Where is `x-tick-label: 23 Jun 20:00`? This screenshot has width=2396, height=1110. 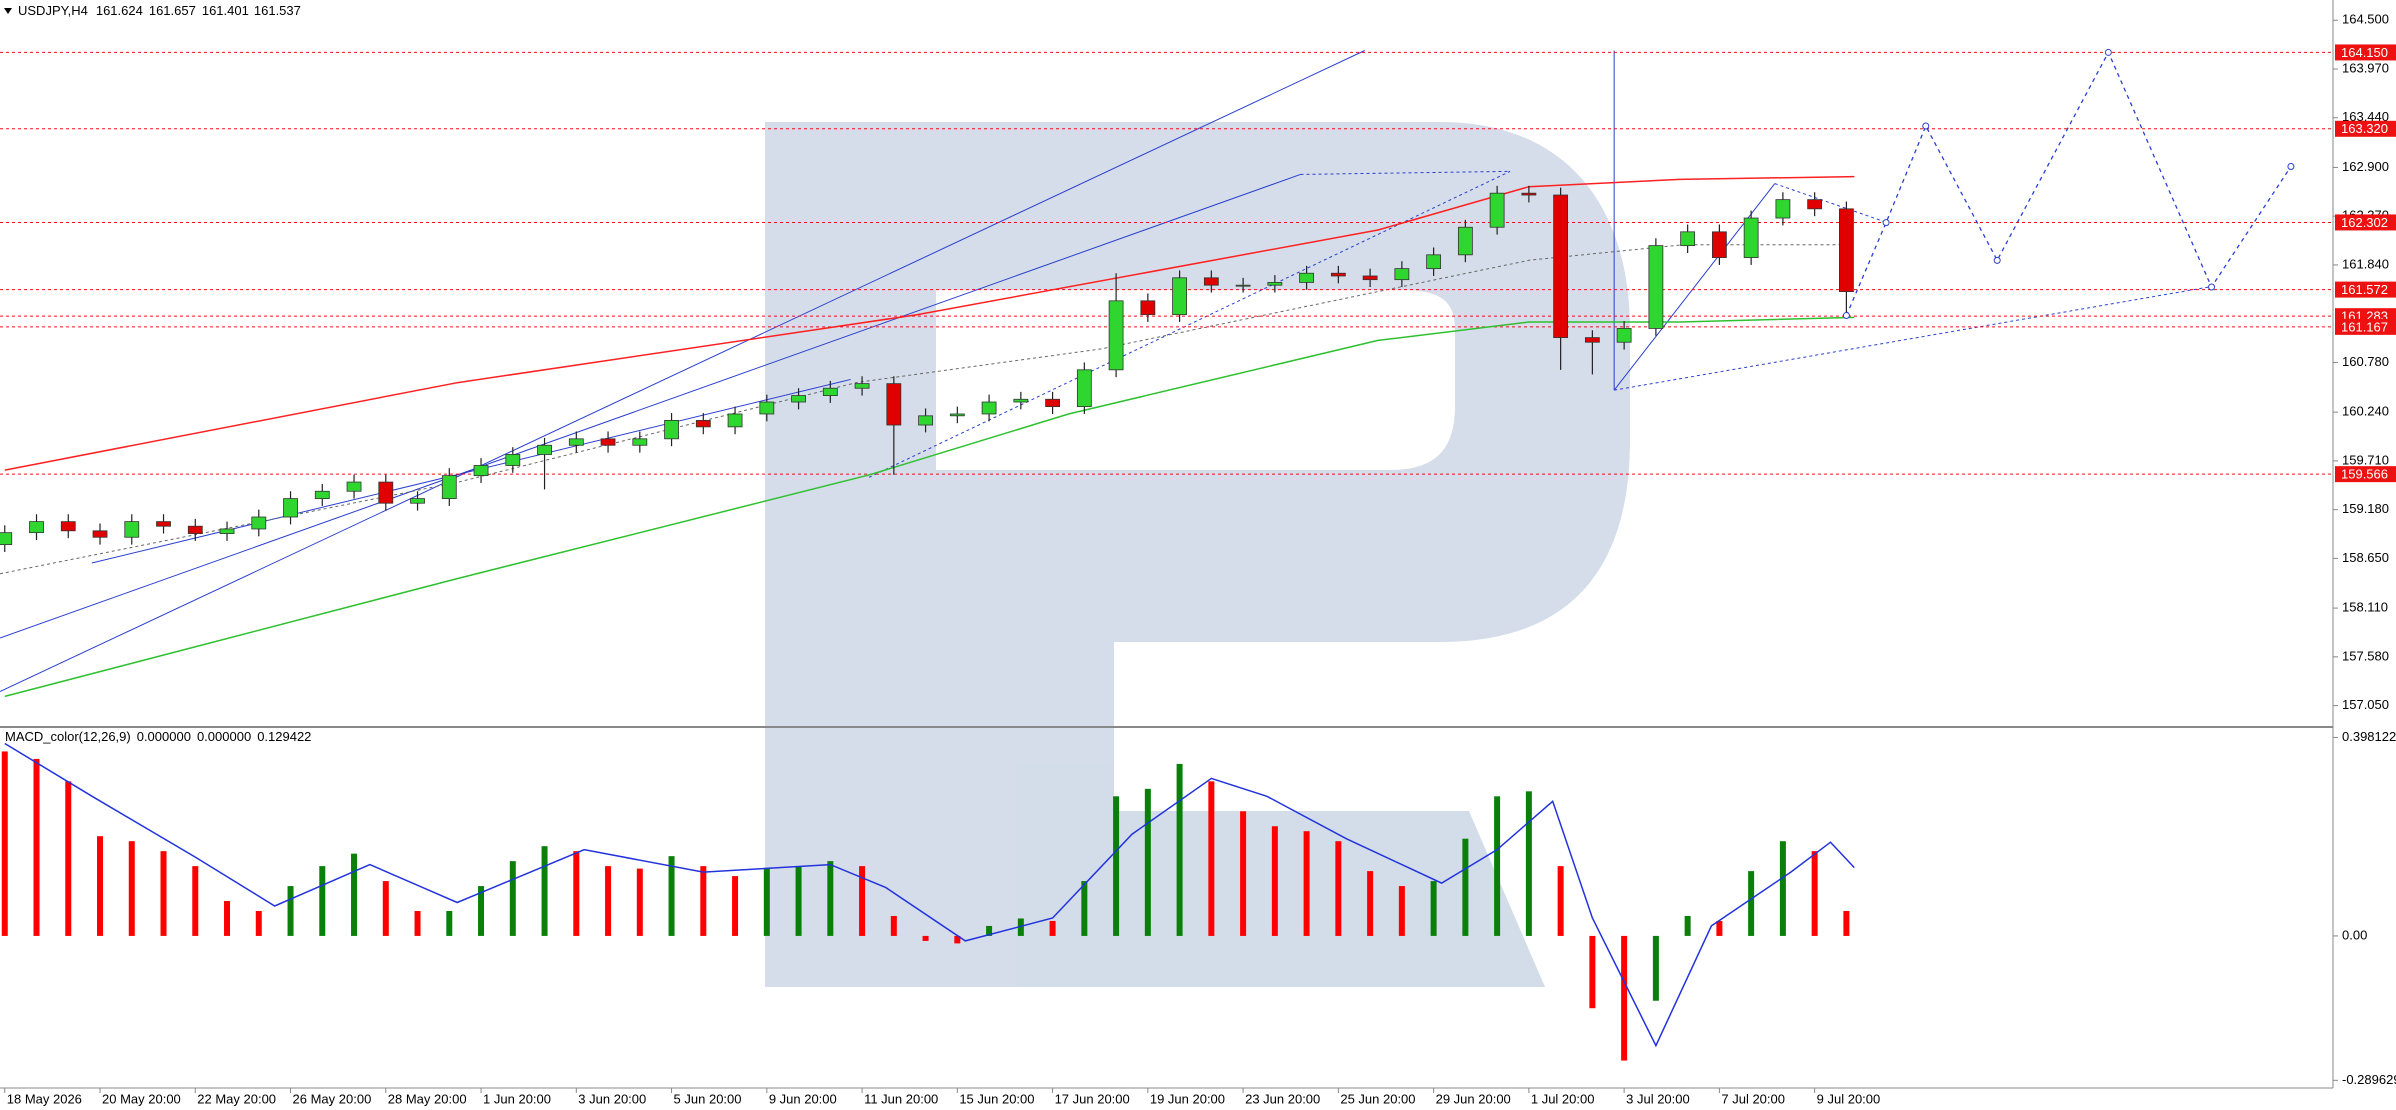
x-tick-label: 23 Jun 20:00 is located at coordinates (1282, 1098).